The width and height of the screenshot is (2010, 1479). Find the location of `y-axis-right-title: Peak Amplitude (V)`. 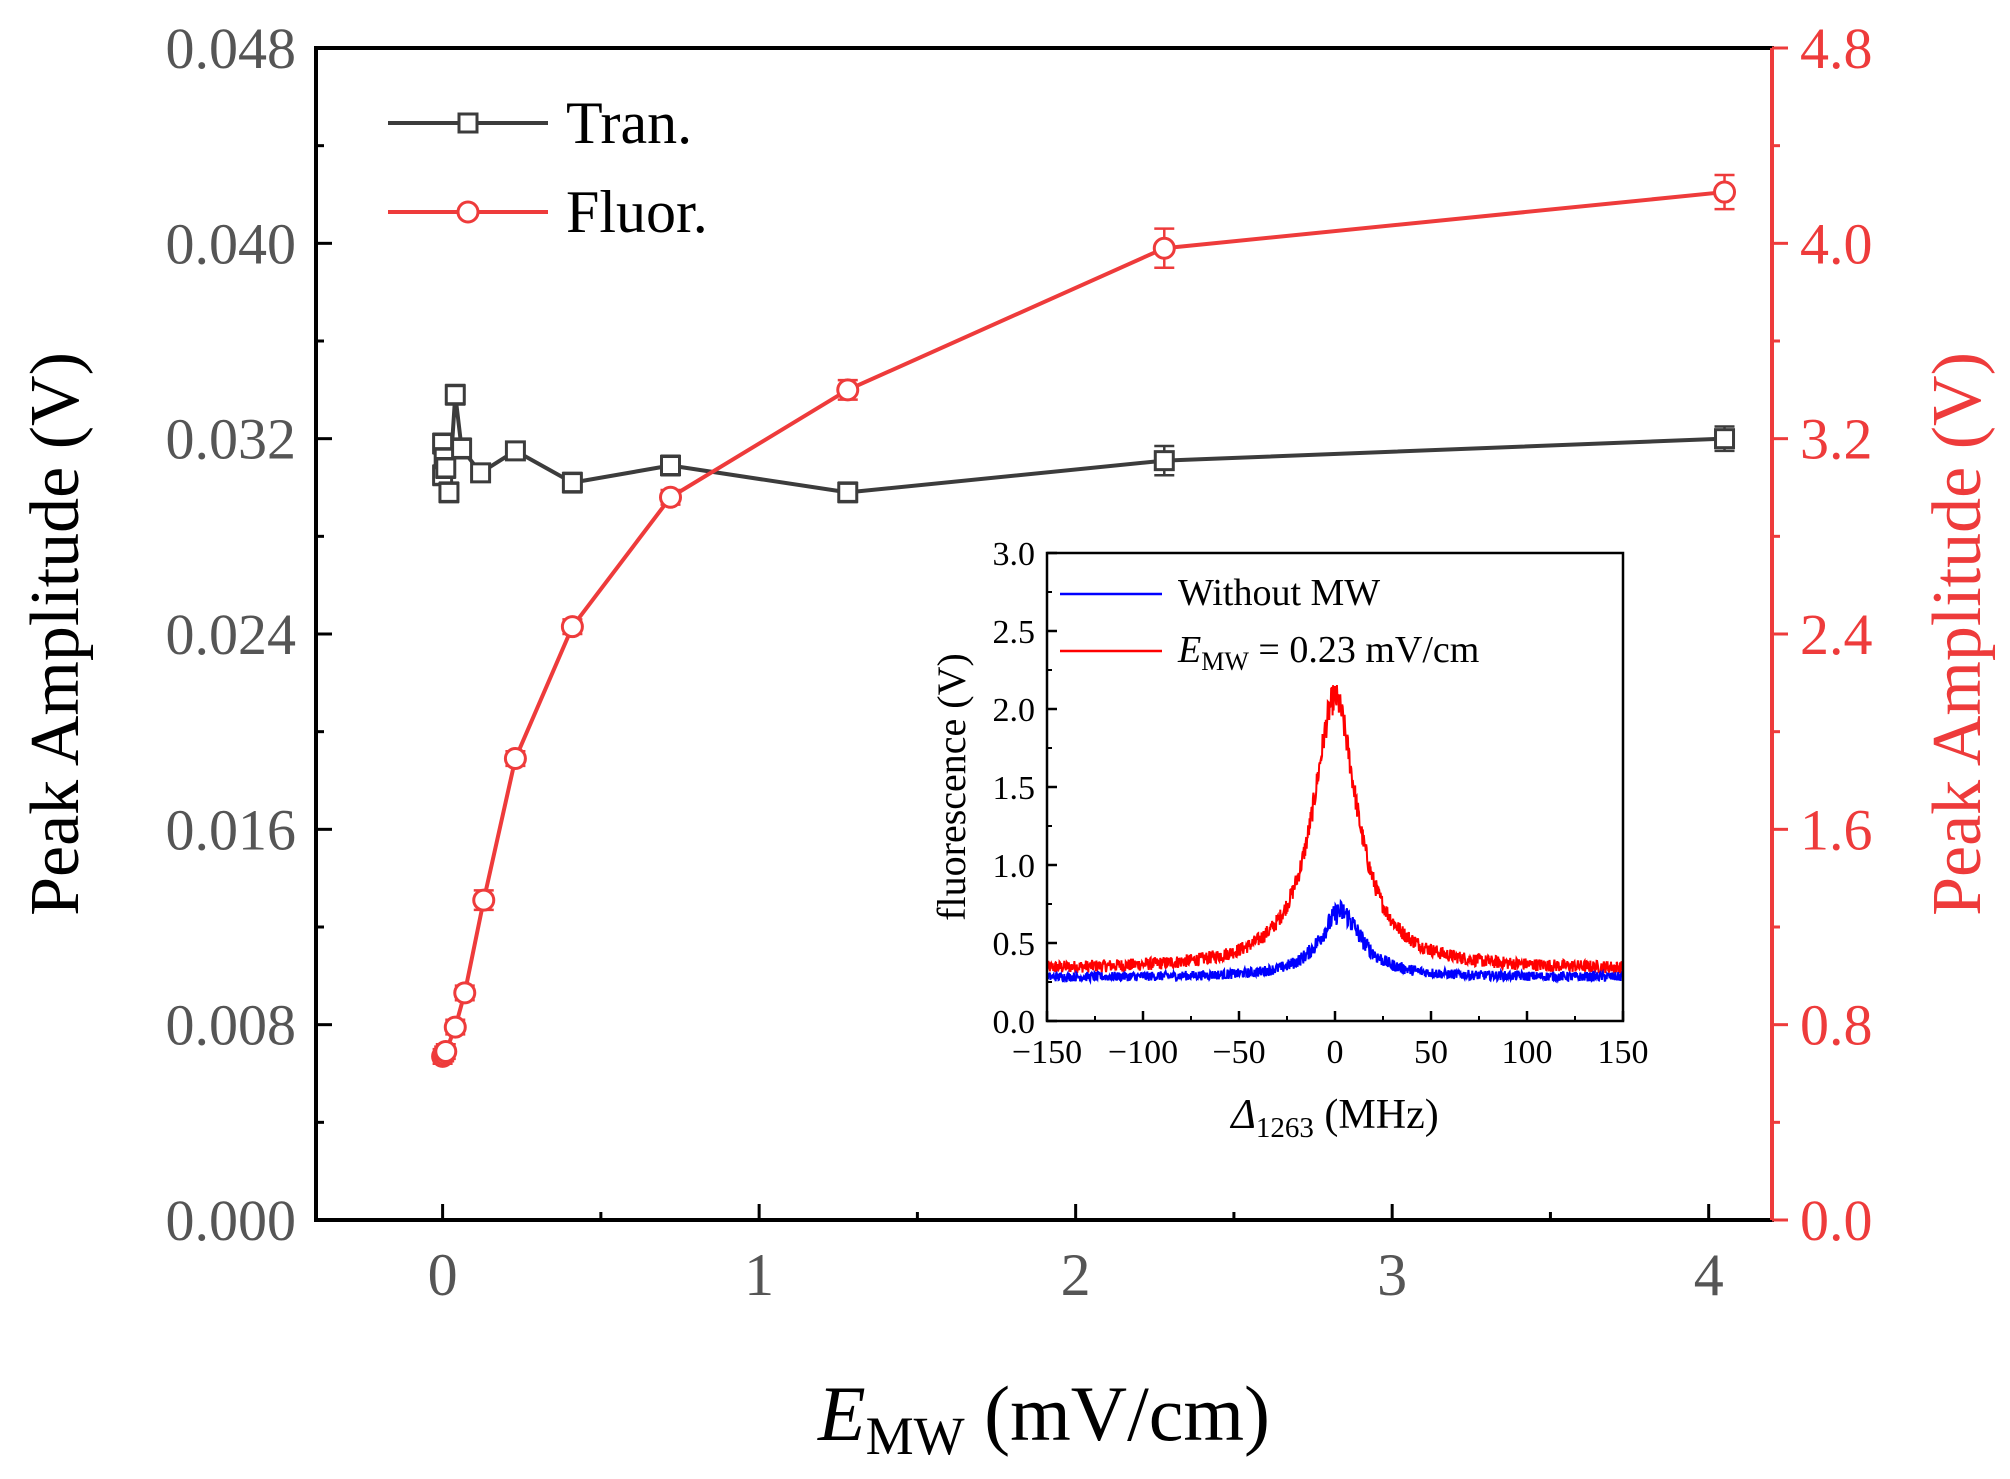

y-axis-right-title: Peak Amplitude (V) is located at coordinates (1957, 634).